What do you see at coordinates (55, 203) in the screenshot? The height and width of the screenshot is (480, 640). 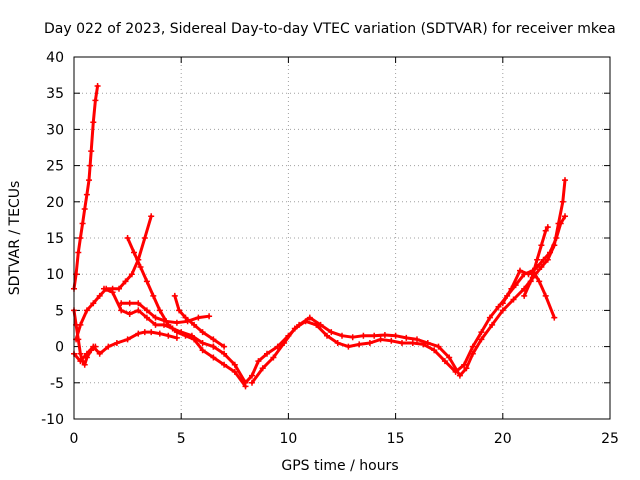 I see `y-tick-label: 20` at bounding box center [55, 203].